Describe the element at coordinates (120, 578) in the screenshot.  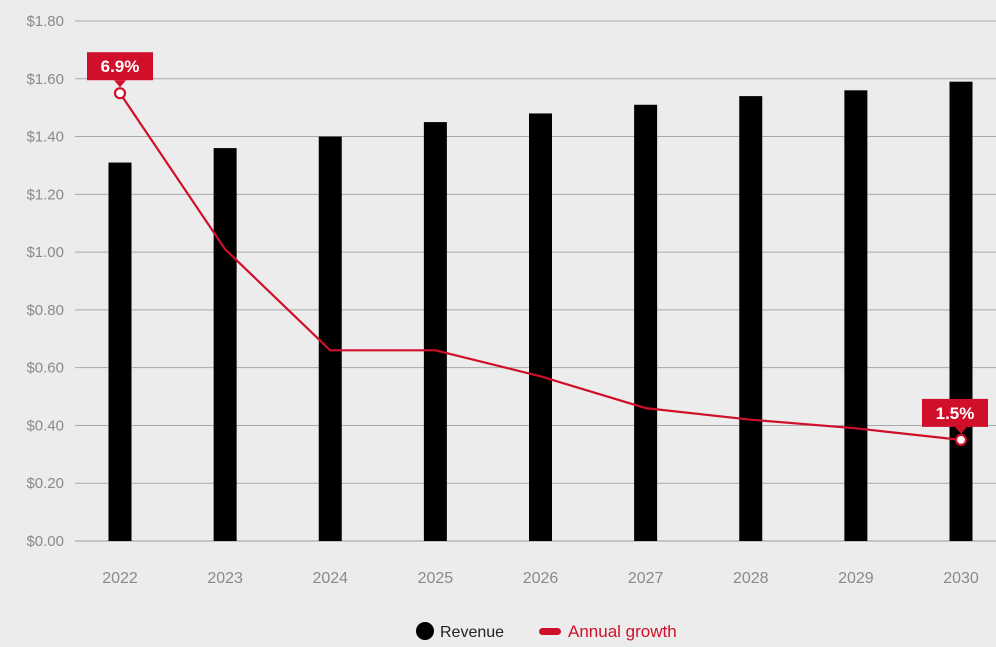
I see `x-tick-label: 2022` at that location.